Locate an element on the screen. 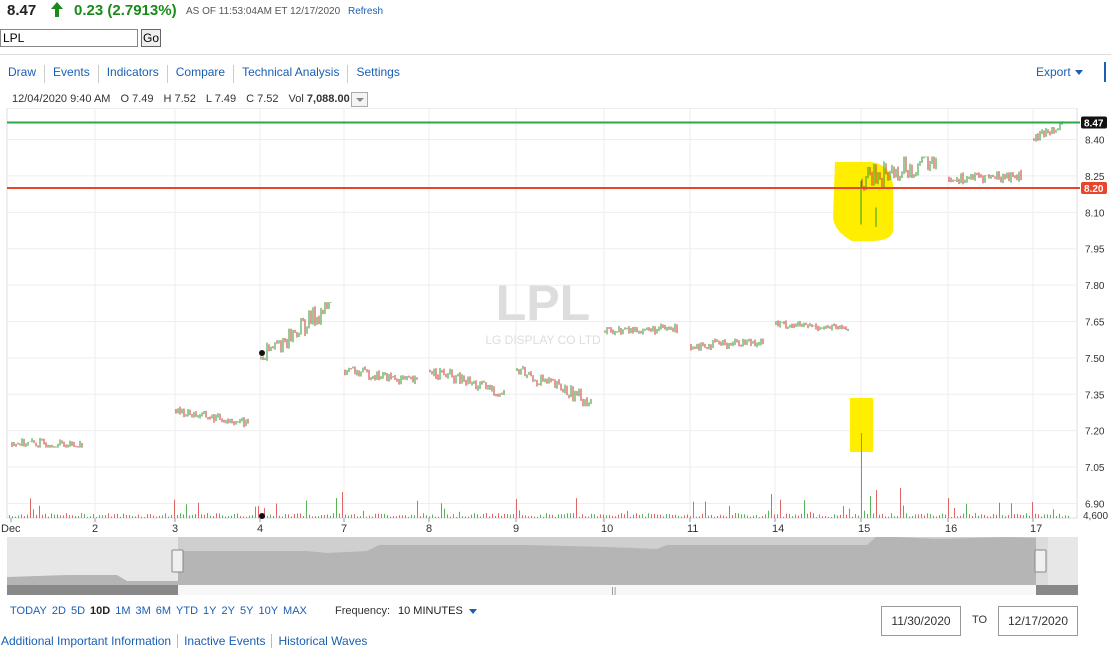  range-2d: 2D is located at coordinates (58, 611).